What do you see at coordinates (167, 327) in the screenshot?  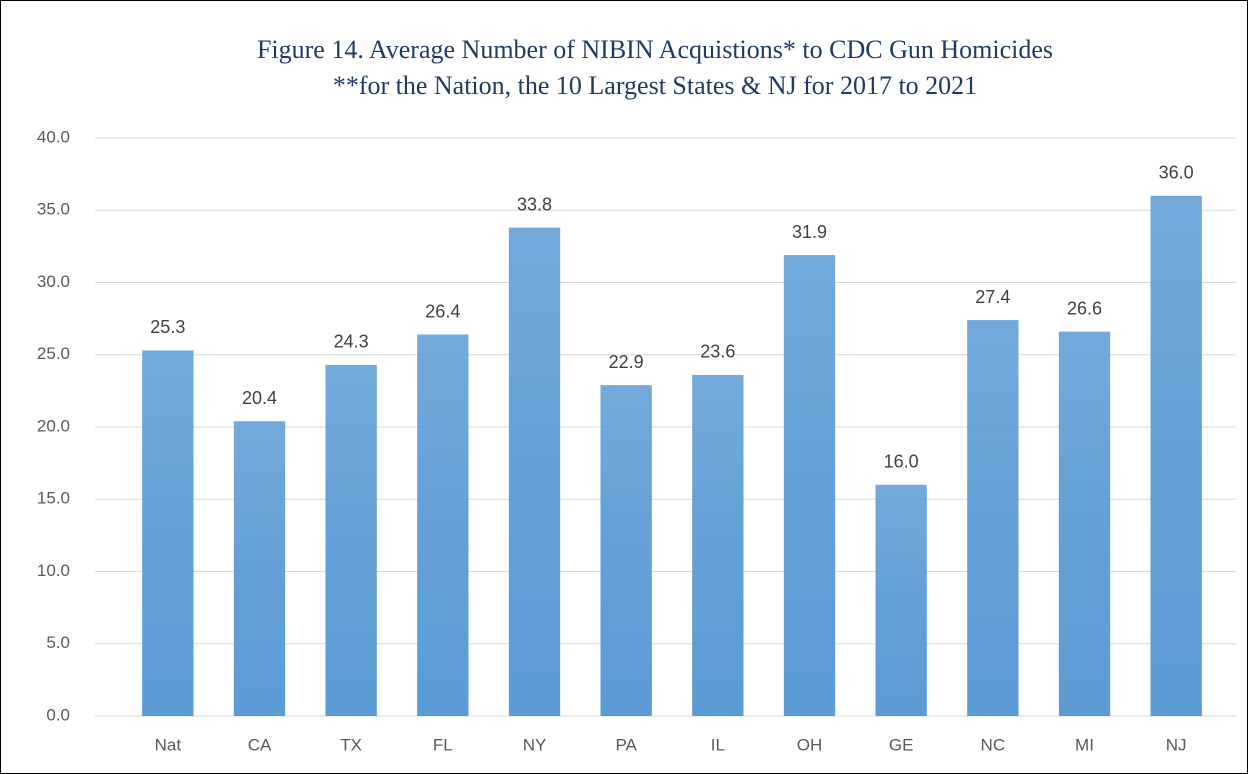 I see `data-label: 25.3` at bounding box center [167, 327].